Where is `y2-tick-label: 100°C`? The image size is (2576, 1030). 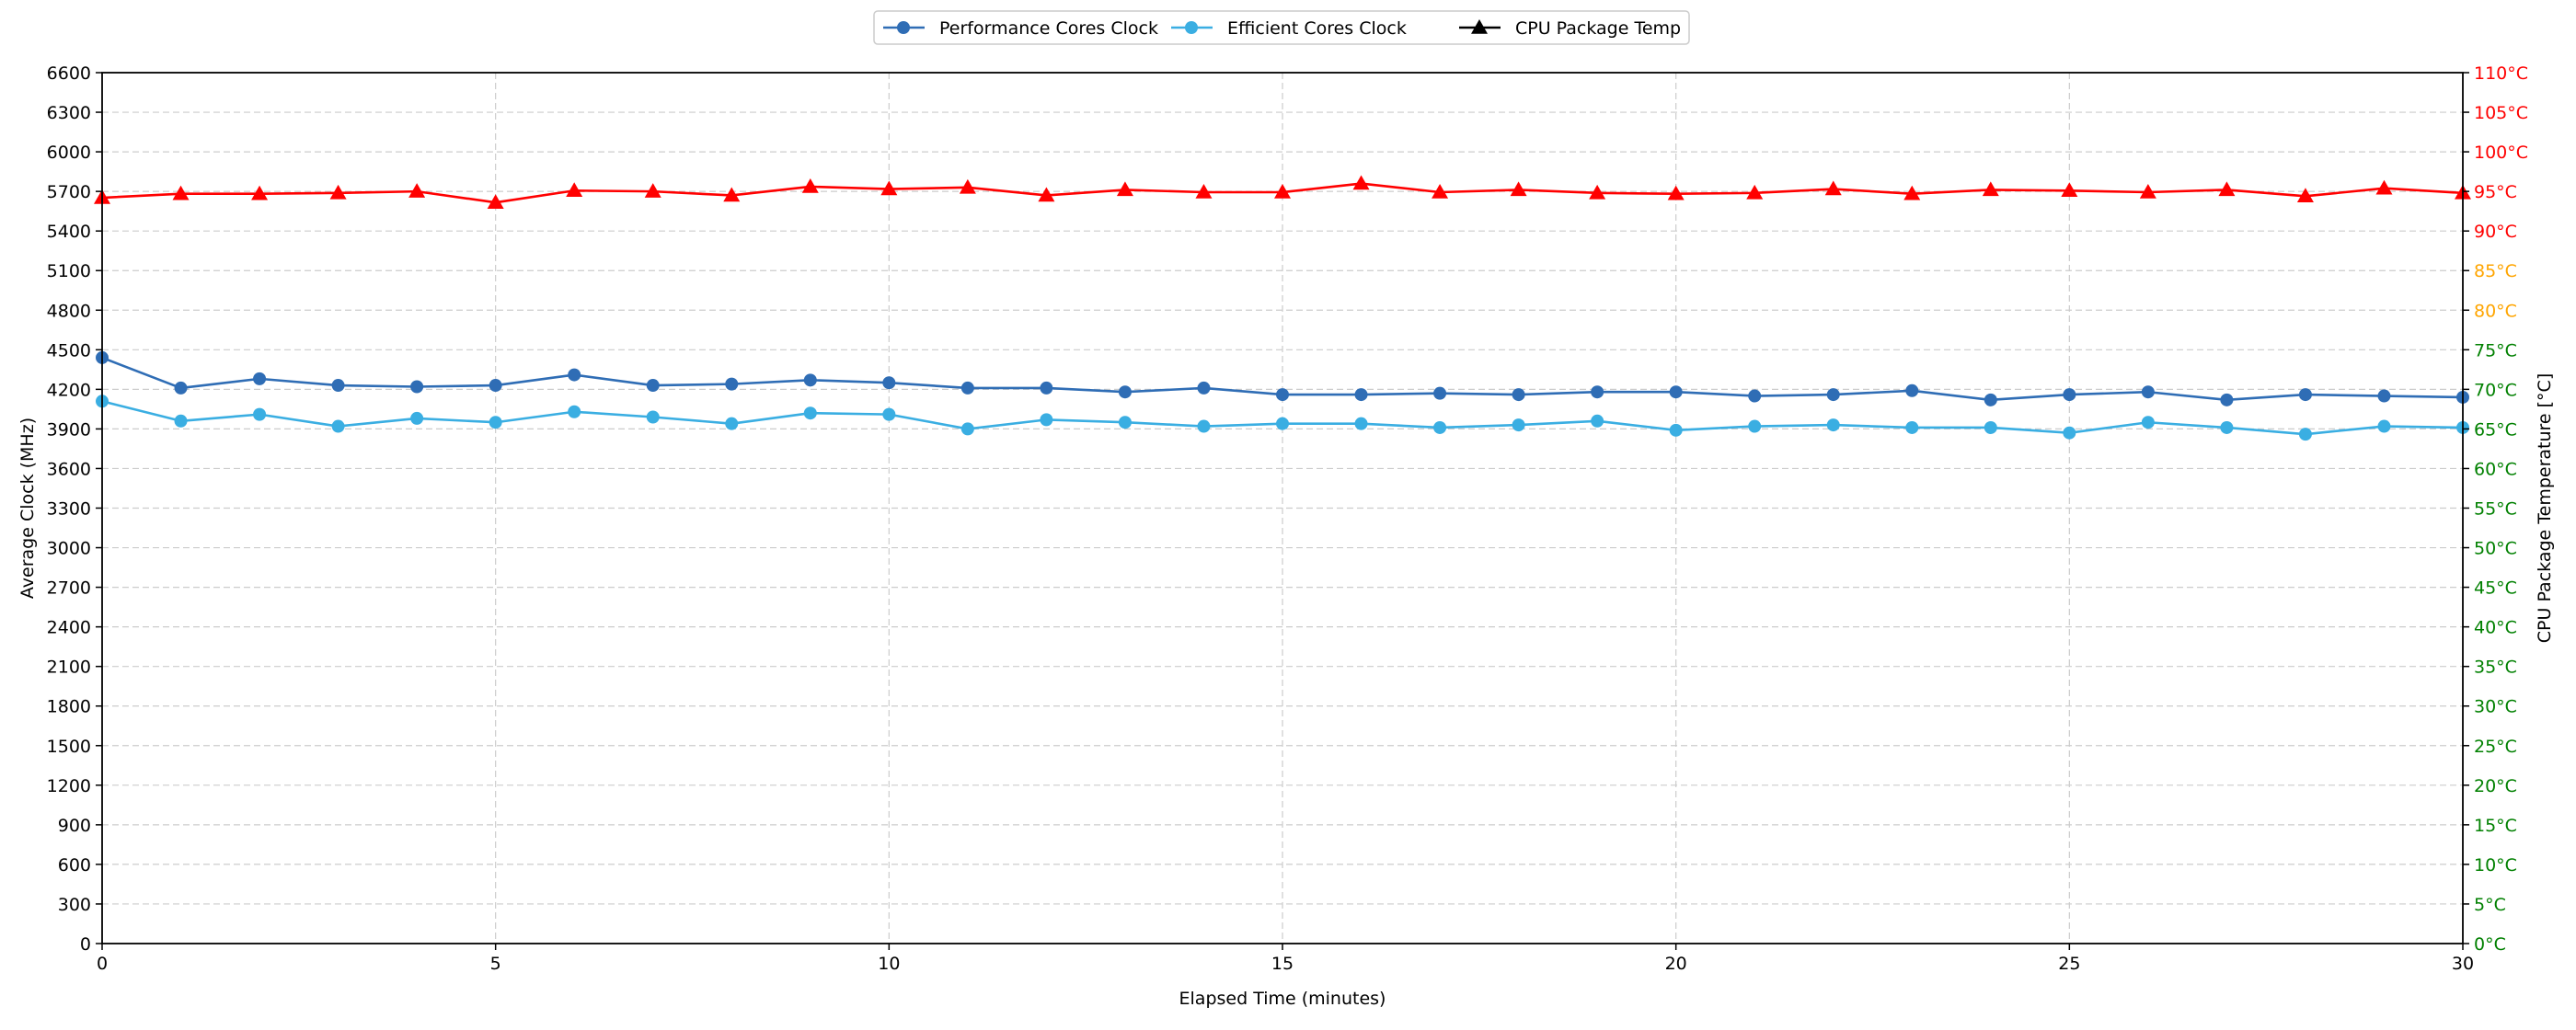 y2-tick-label: 100°C is located at coordinates (2501, 153).